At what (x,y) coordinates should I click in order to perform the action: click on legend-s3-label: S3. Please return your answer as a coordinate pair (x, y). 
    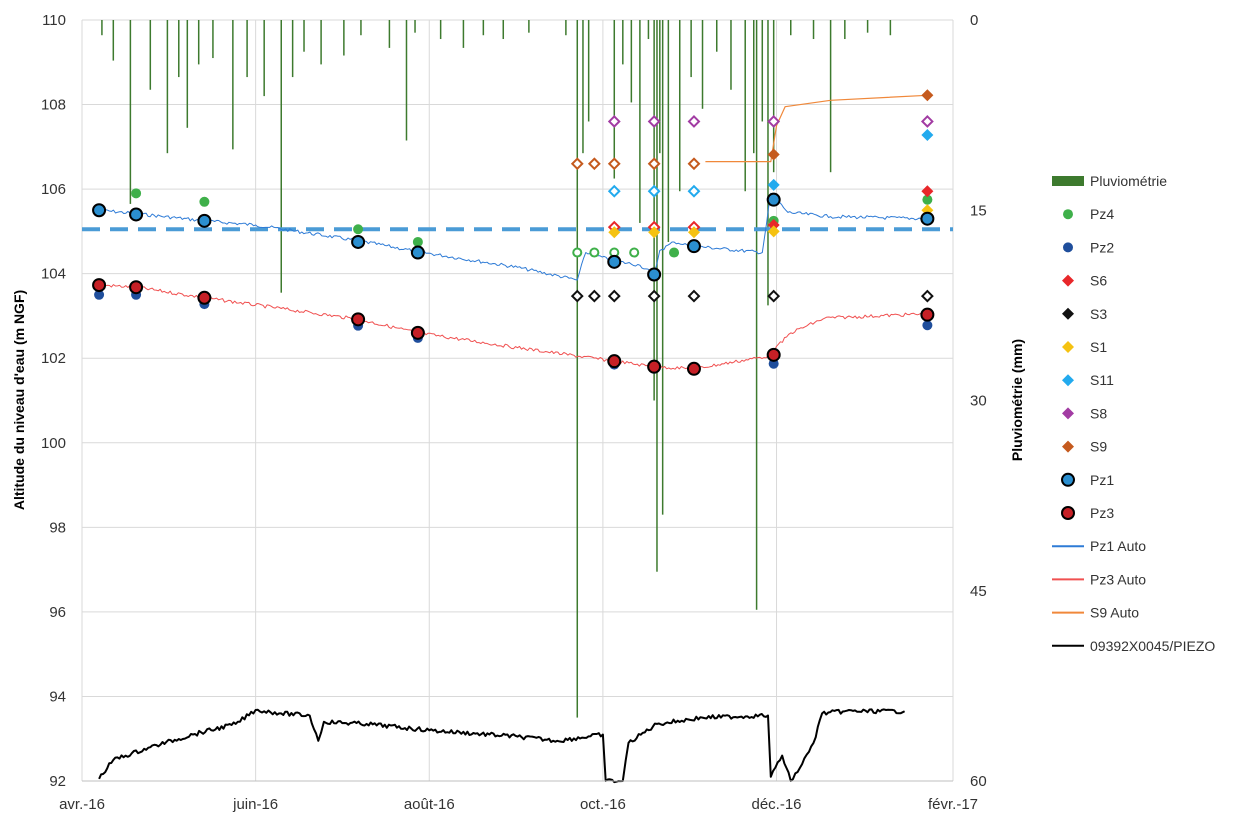
    Looking at the image, I should click on (1098, 314).